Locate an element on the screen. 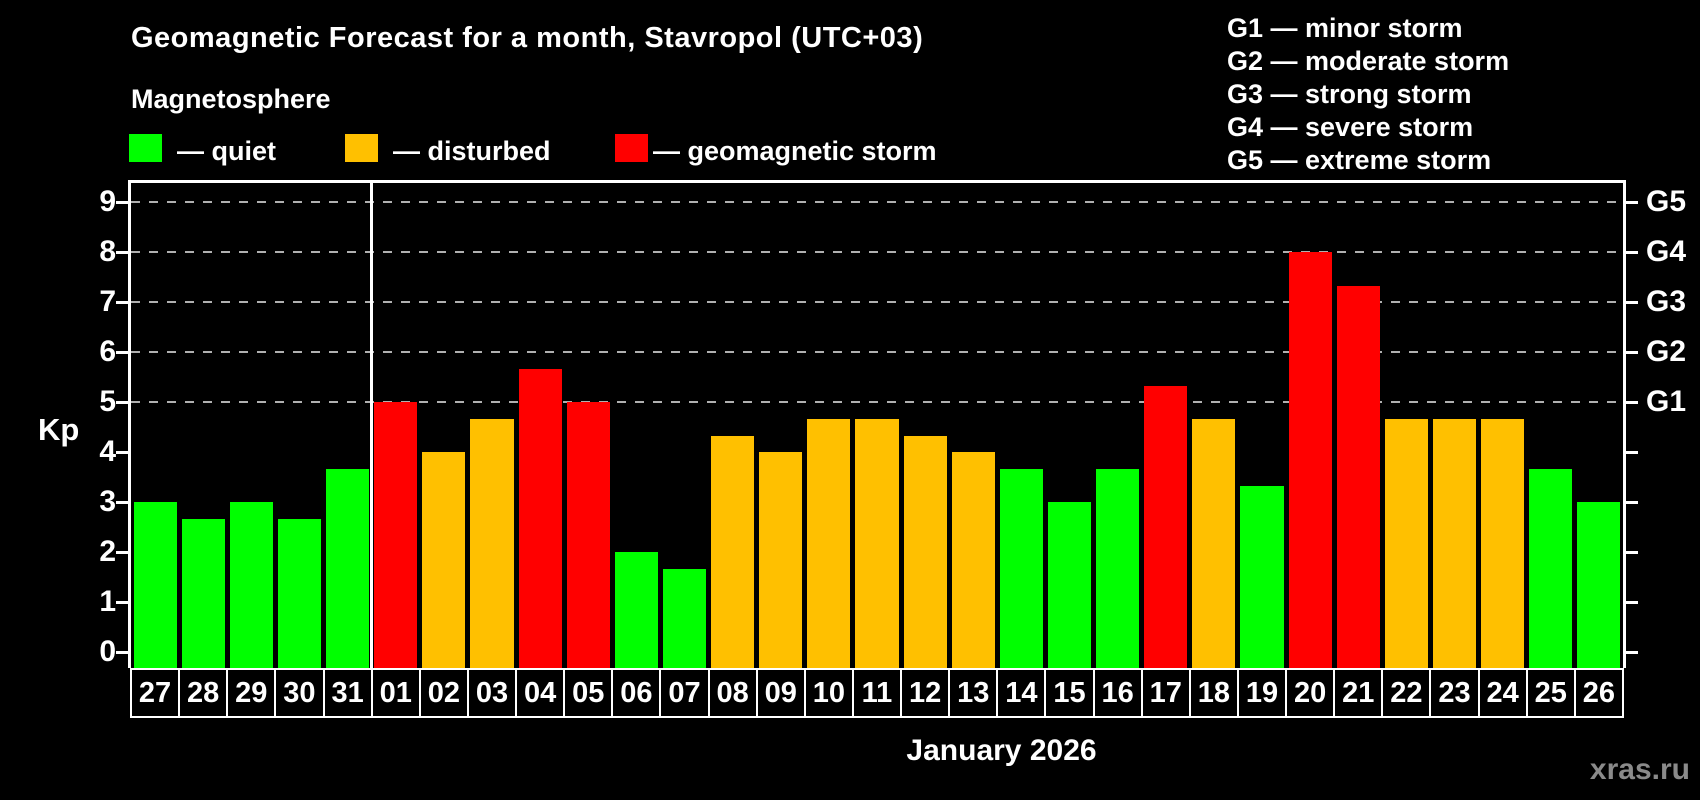 This screenshot has height=800, width=1700. gridline-kp9 is located at coordinates (877, 202).